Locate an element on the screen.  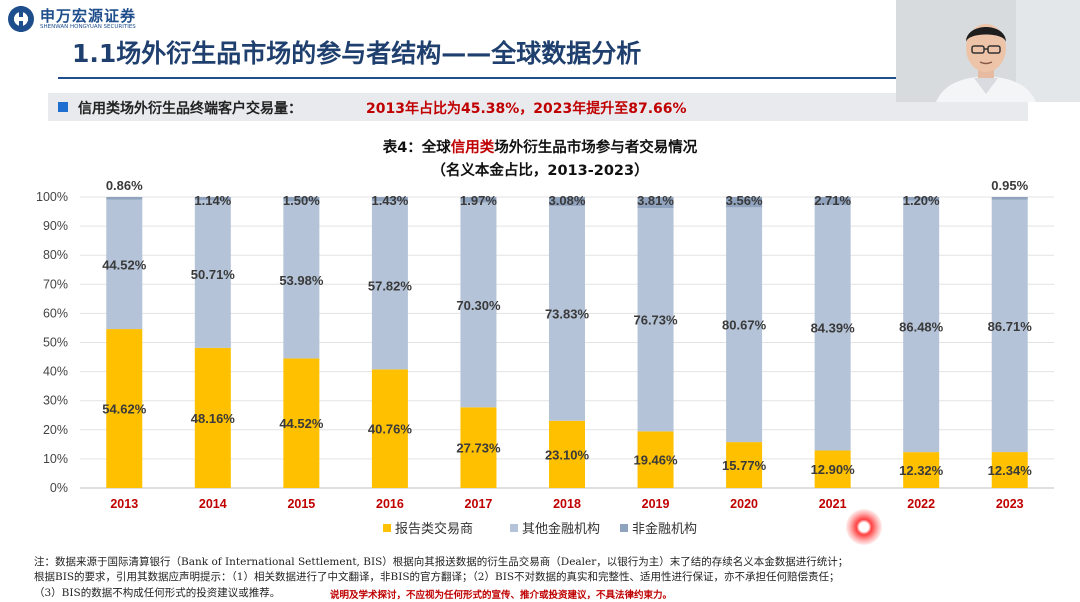
x-tick-label: 2023 is located at coordinates (1010, 504).